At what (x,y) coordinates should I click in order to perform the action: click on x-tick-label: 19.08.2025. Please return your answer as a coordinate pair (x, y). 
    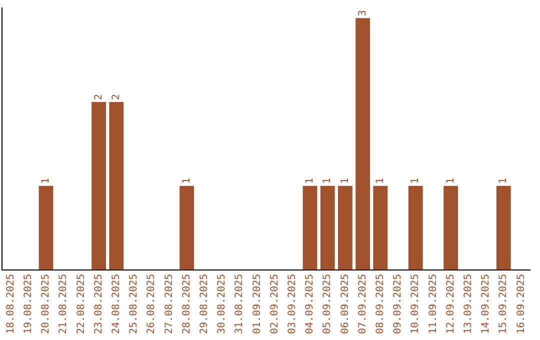
    Looking at the image, I should click on (28, 304).